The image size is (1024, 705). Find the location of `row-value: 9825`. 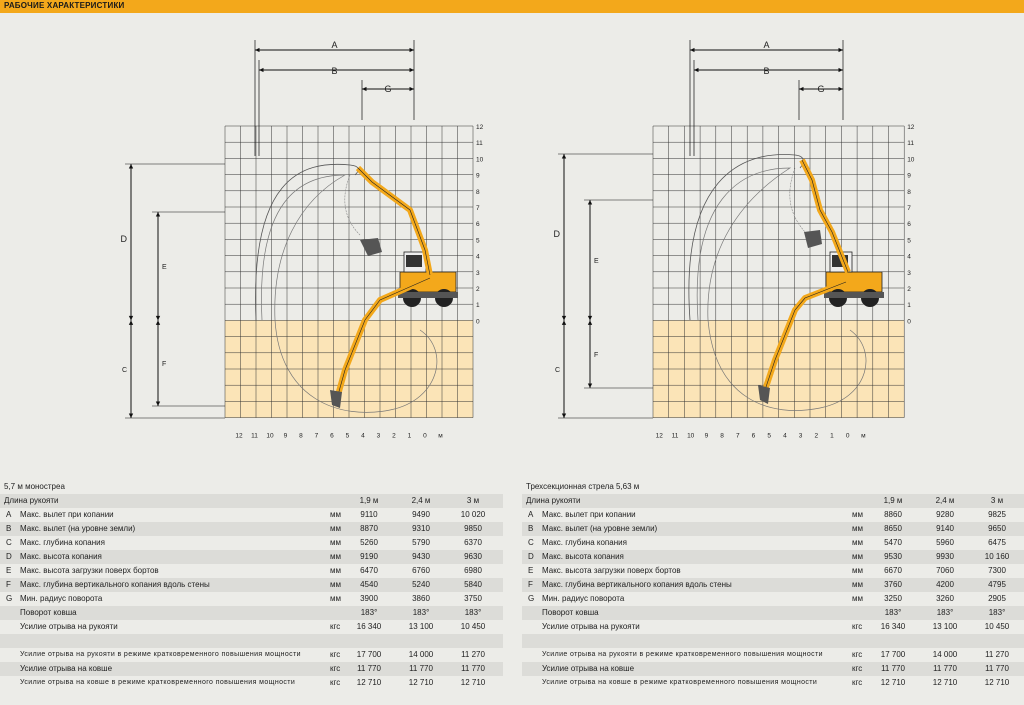

row-value: 9825 is located at coordinates (997, 514).